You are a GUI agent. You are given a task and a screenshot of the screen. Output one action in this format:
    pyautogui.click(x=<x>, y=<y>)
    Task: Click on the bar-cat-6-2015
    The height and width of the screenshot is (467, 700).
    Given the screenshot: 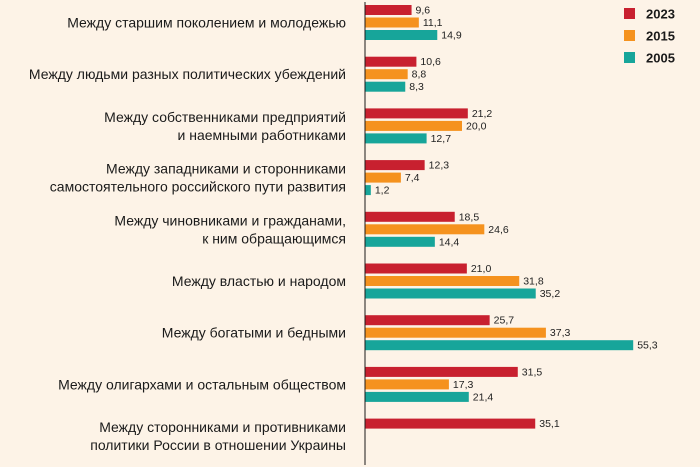 What is the action you would take?
    pyautogui.click(x=442, y=281)
    